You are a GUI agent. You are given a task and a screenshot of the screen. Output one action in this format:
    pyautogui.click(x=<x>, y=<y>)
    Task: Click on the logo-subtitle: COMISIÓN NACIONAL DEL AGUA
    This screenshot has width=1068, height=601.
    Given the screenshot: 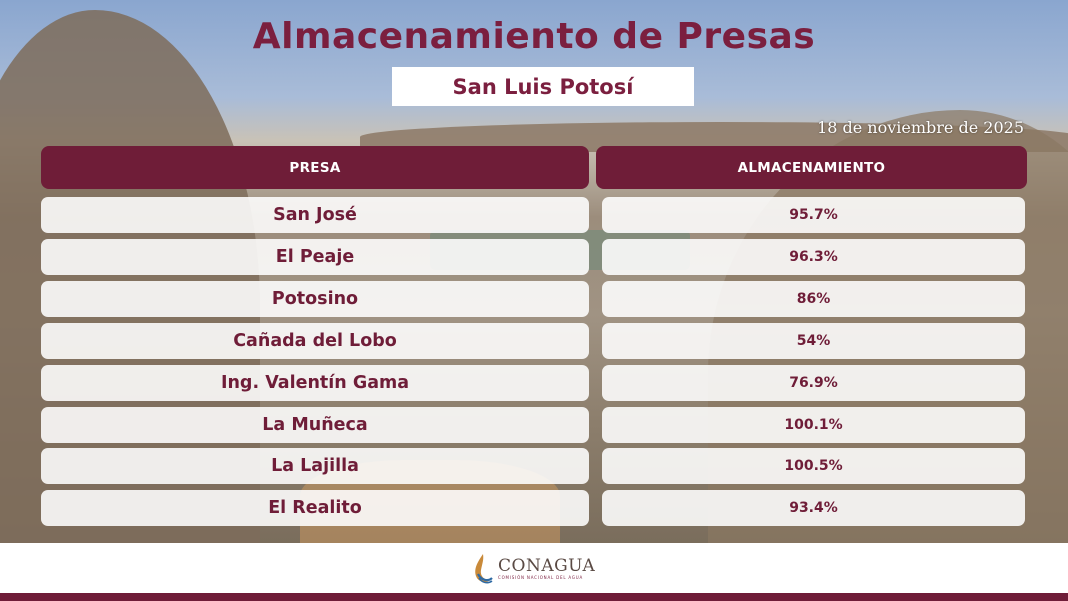 What is the action you would take?
    pyautogui.click(x=541, y=577)
    